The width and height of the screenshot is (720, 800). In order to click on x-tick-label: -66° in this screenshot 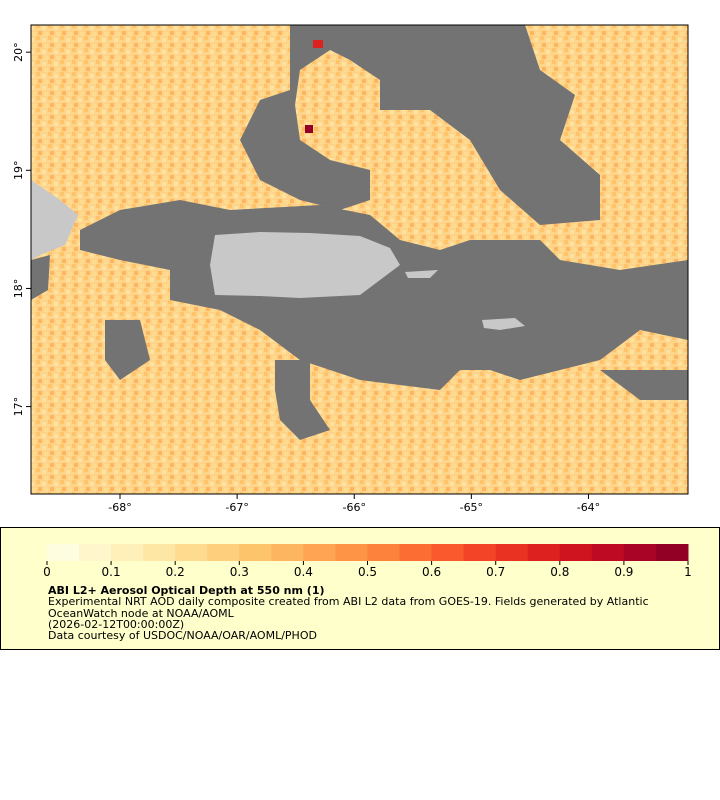, I will do `click(353, 507)`.